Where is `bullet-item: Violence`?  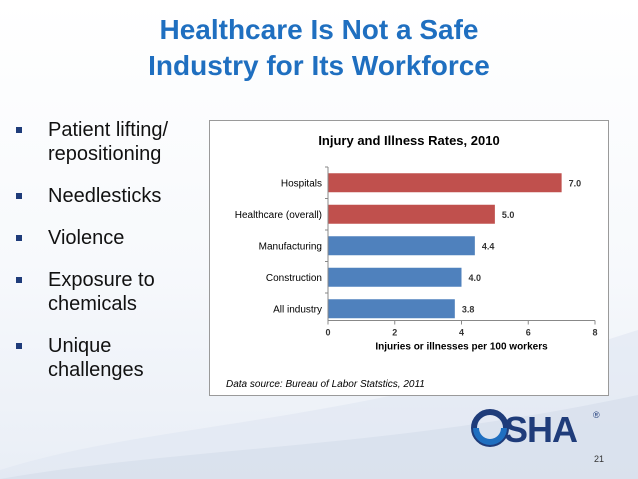
bullet-item: Violence is located at coordinates (114, 238).